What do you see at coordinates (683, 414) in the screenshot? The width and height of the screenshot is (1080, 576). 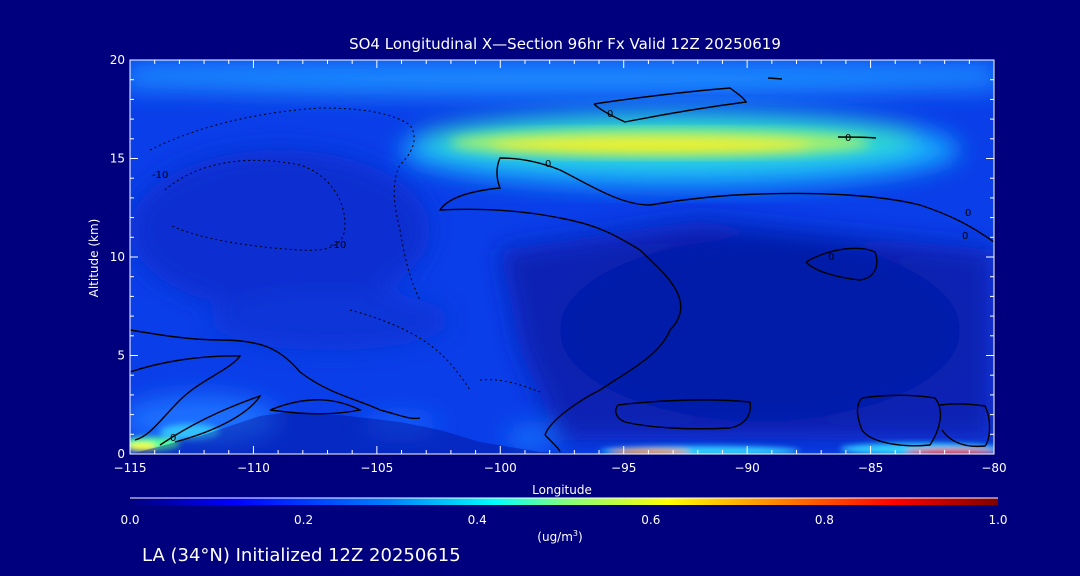 I see `contour-line-k` at bounding box center [683, 414].